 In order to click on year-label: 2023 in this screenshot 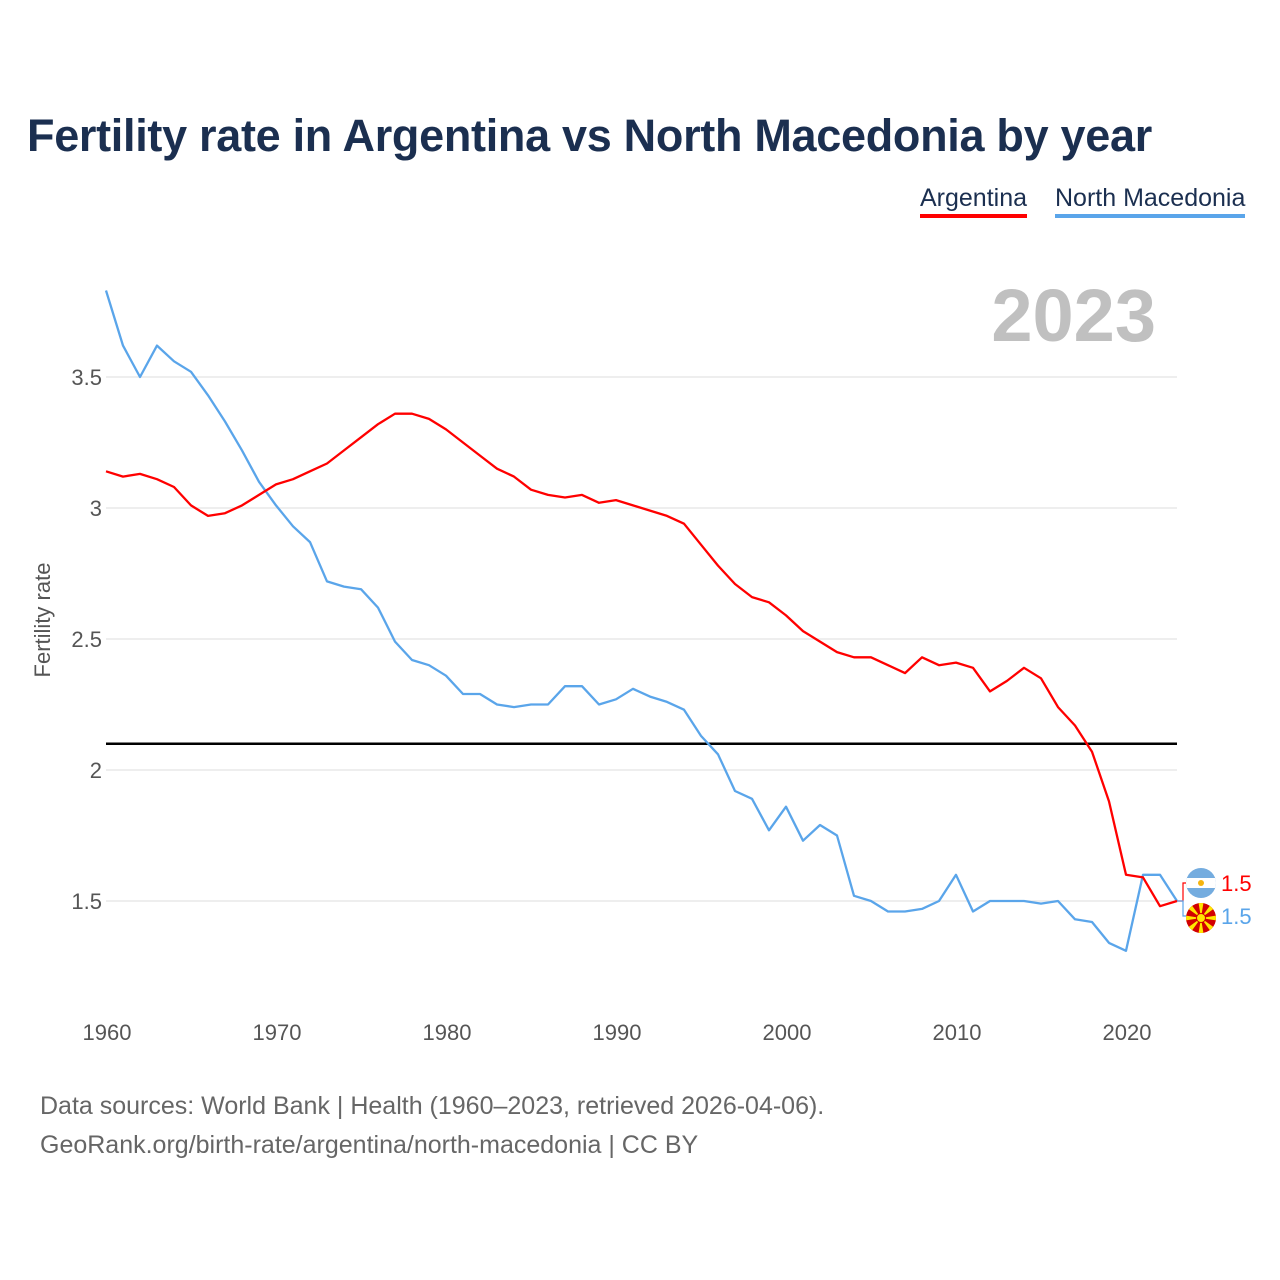, I will do `click(1073, 315)`.